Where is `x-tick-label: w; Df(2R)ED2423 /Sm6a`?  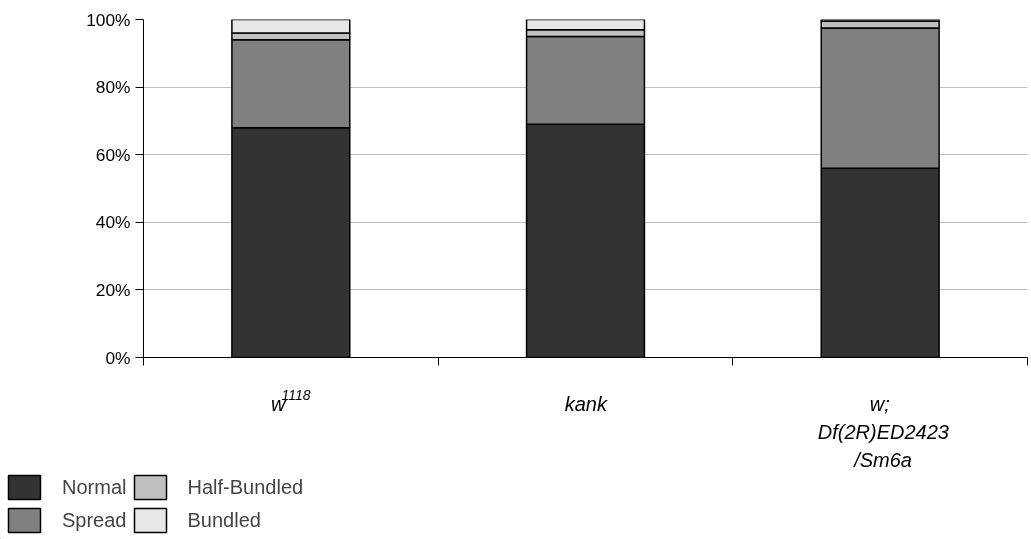
x-tick-label: w; Df(2R)ED2423 /Sm6a is located at coordinates (883, 431).